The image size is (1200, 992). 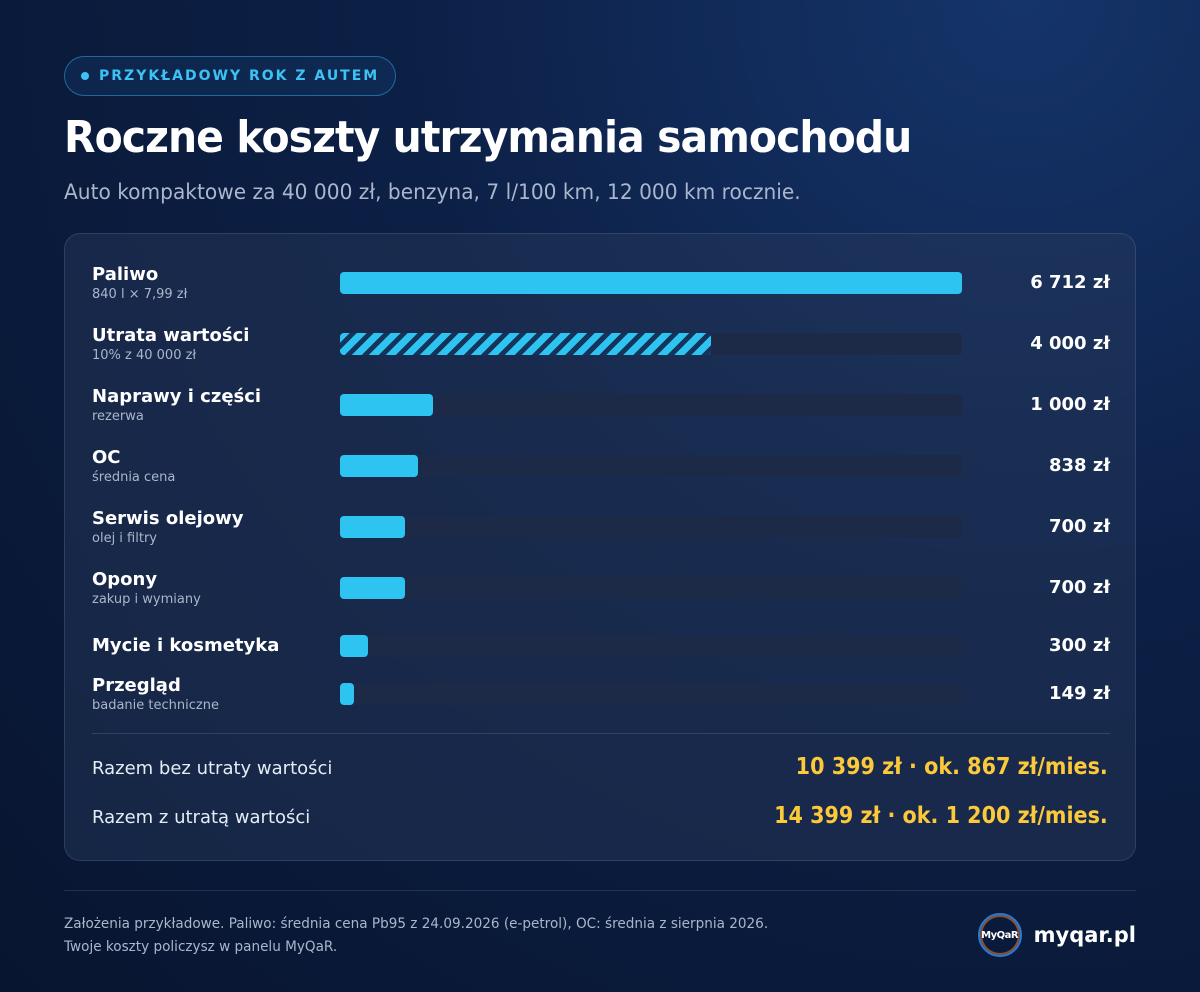 I want to click on bar-category-label: Mycie i kosmetyka, so click(x=186, y=645).